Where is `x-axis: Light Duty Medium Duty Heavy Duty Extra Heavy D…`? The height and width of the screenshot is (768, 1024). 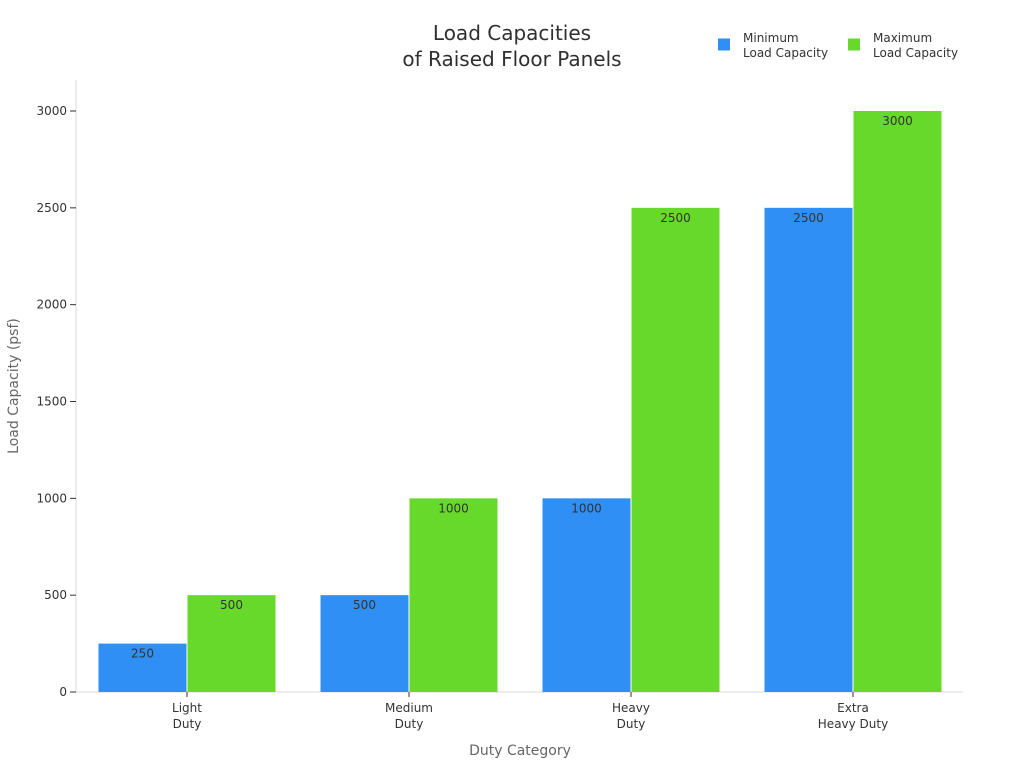 x-axis: Light Duty Medium Duty Heavy Duty Extra Heavy D… is located at coordinates (519, 725).